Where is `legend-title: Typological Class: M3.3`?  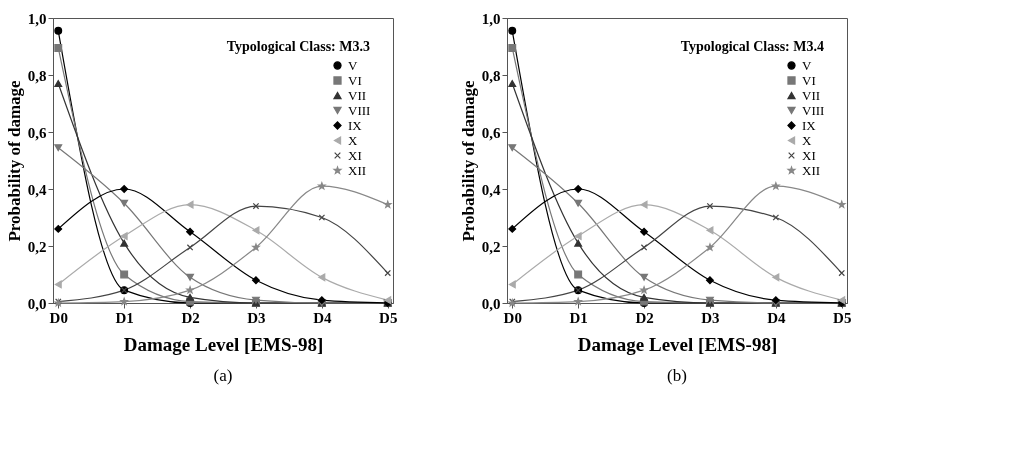 legend-title: Typological Class: M3.3 is located at coordinates (298, 46).